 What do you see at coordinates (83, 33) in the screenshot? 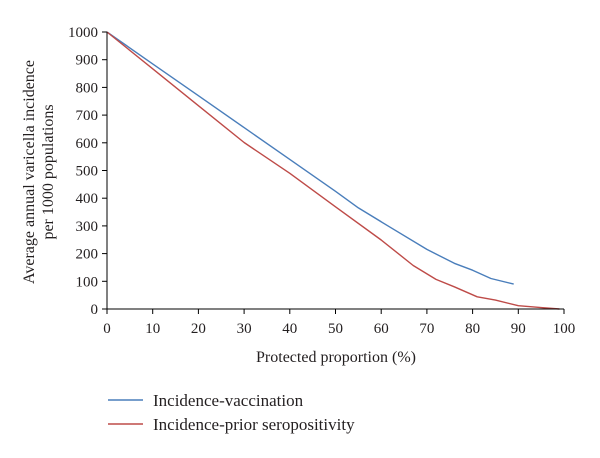
I see `y-tick-label: 1000` at bounding box center [83, 33].